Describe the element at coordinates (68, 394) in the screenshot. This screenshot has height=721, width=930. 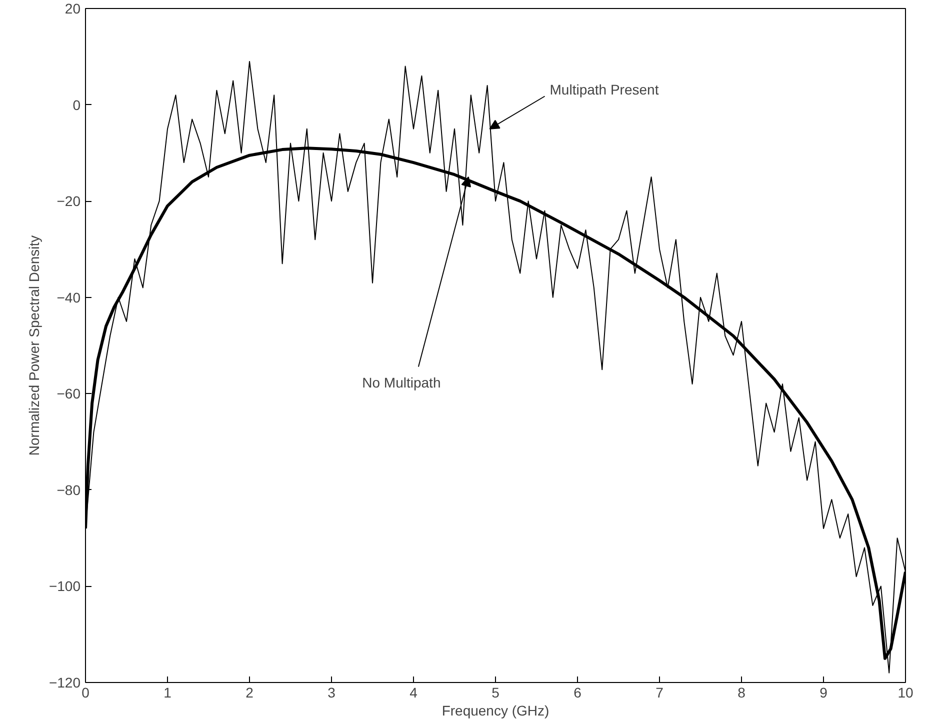
I see `y-tick-label: −60` at that location.